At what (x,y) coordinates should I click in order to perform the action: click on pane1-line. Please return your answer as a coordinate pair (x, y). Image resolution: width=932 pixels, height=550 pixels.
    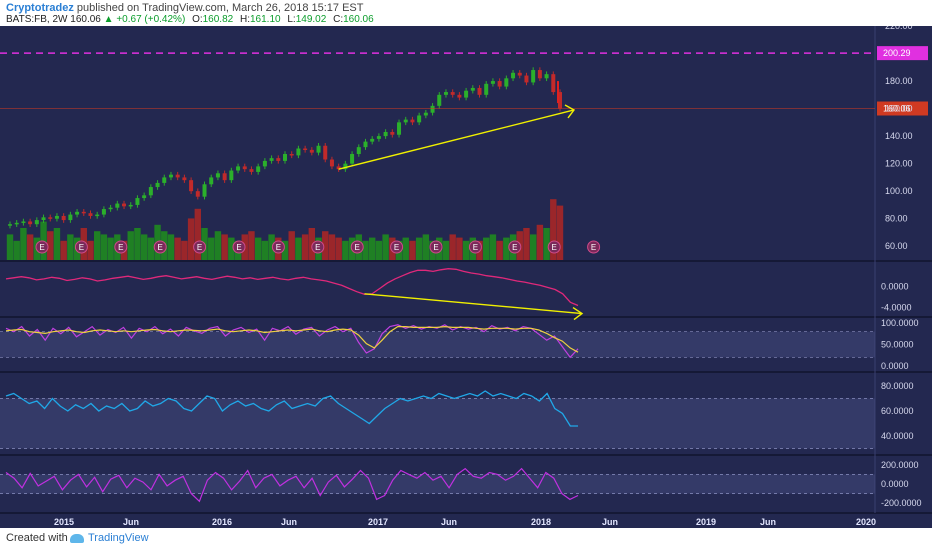
    Looking at the image, I should click on (292, 287).